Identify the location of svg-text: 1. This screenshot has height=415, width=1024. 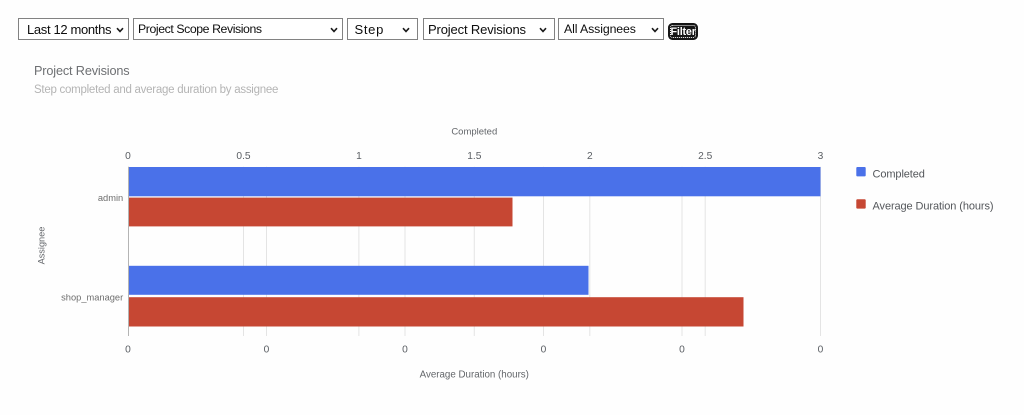
(359, 156).